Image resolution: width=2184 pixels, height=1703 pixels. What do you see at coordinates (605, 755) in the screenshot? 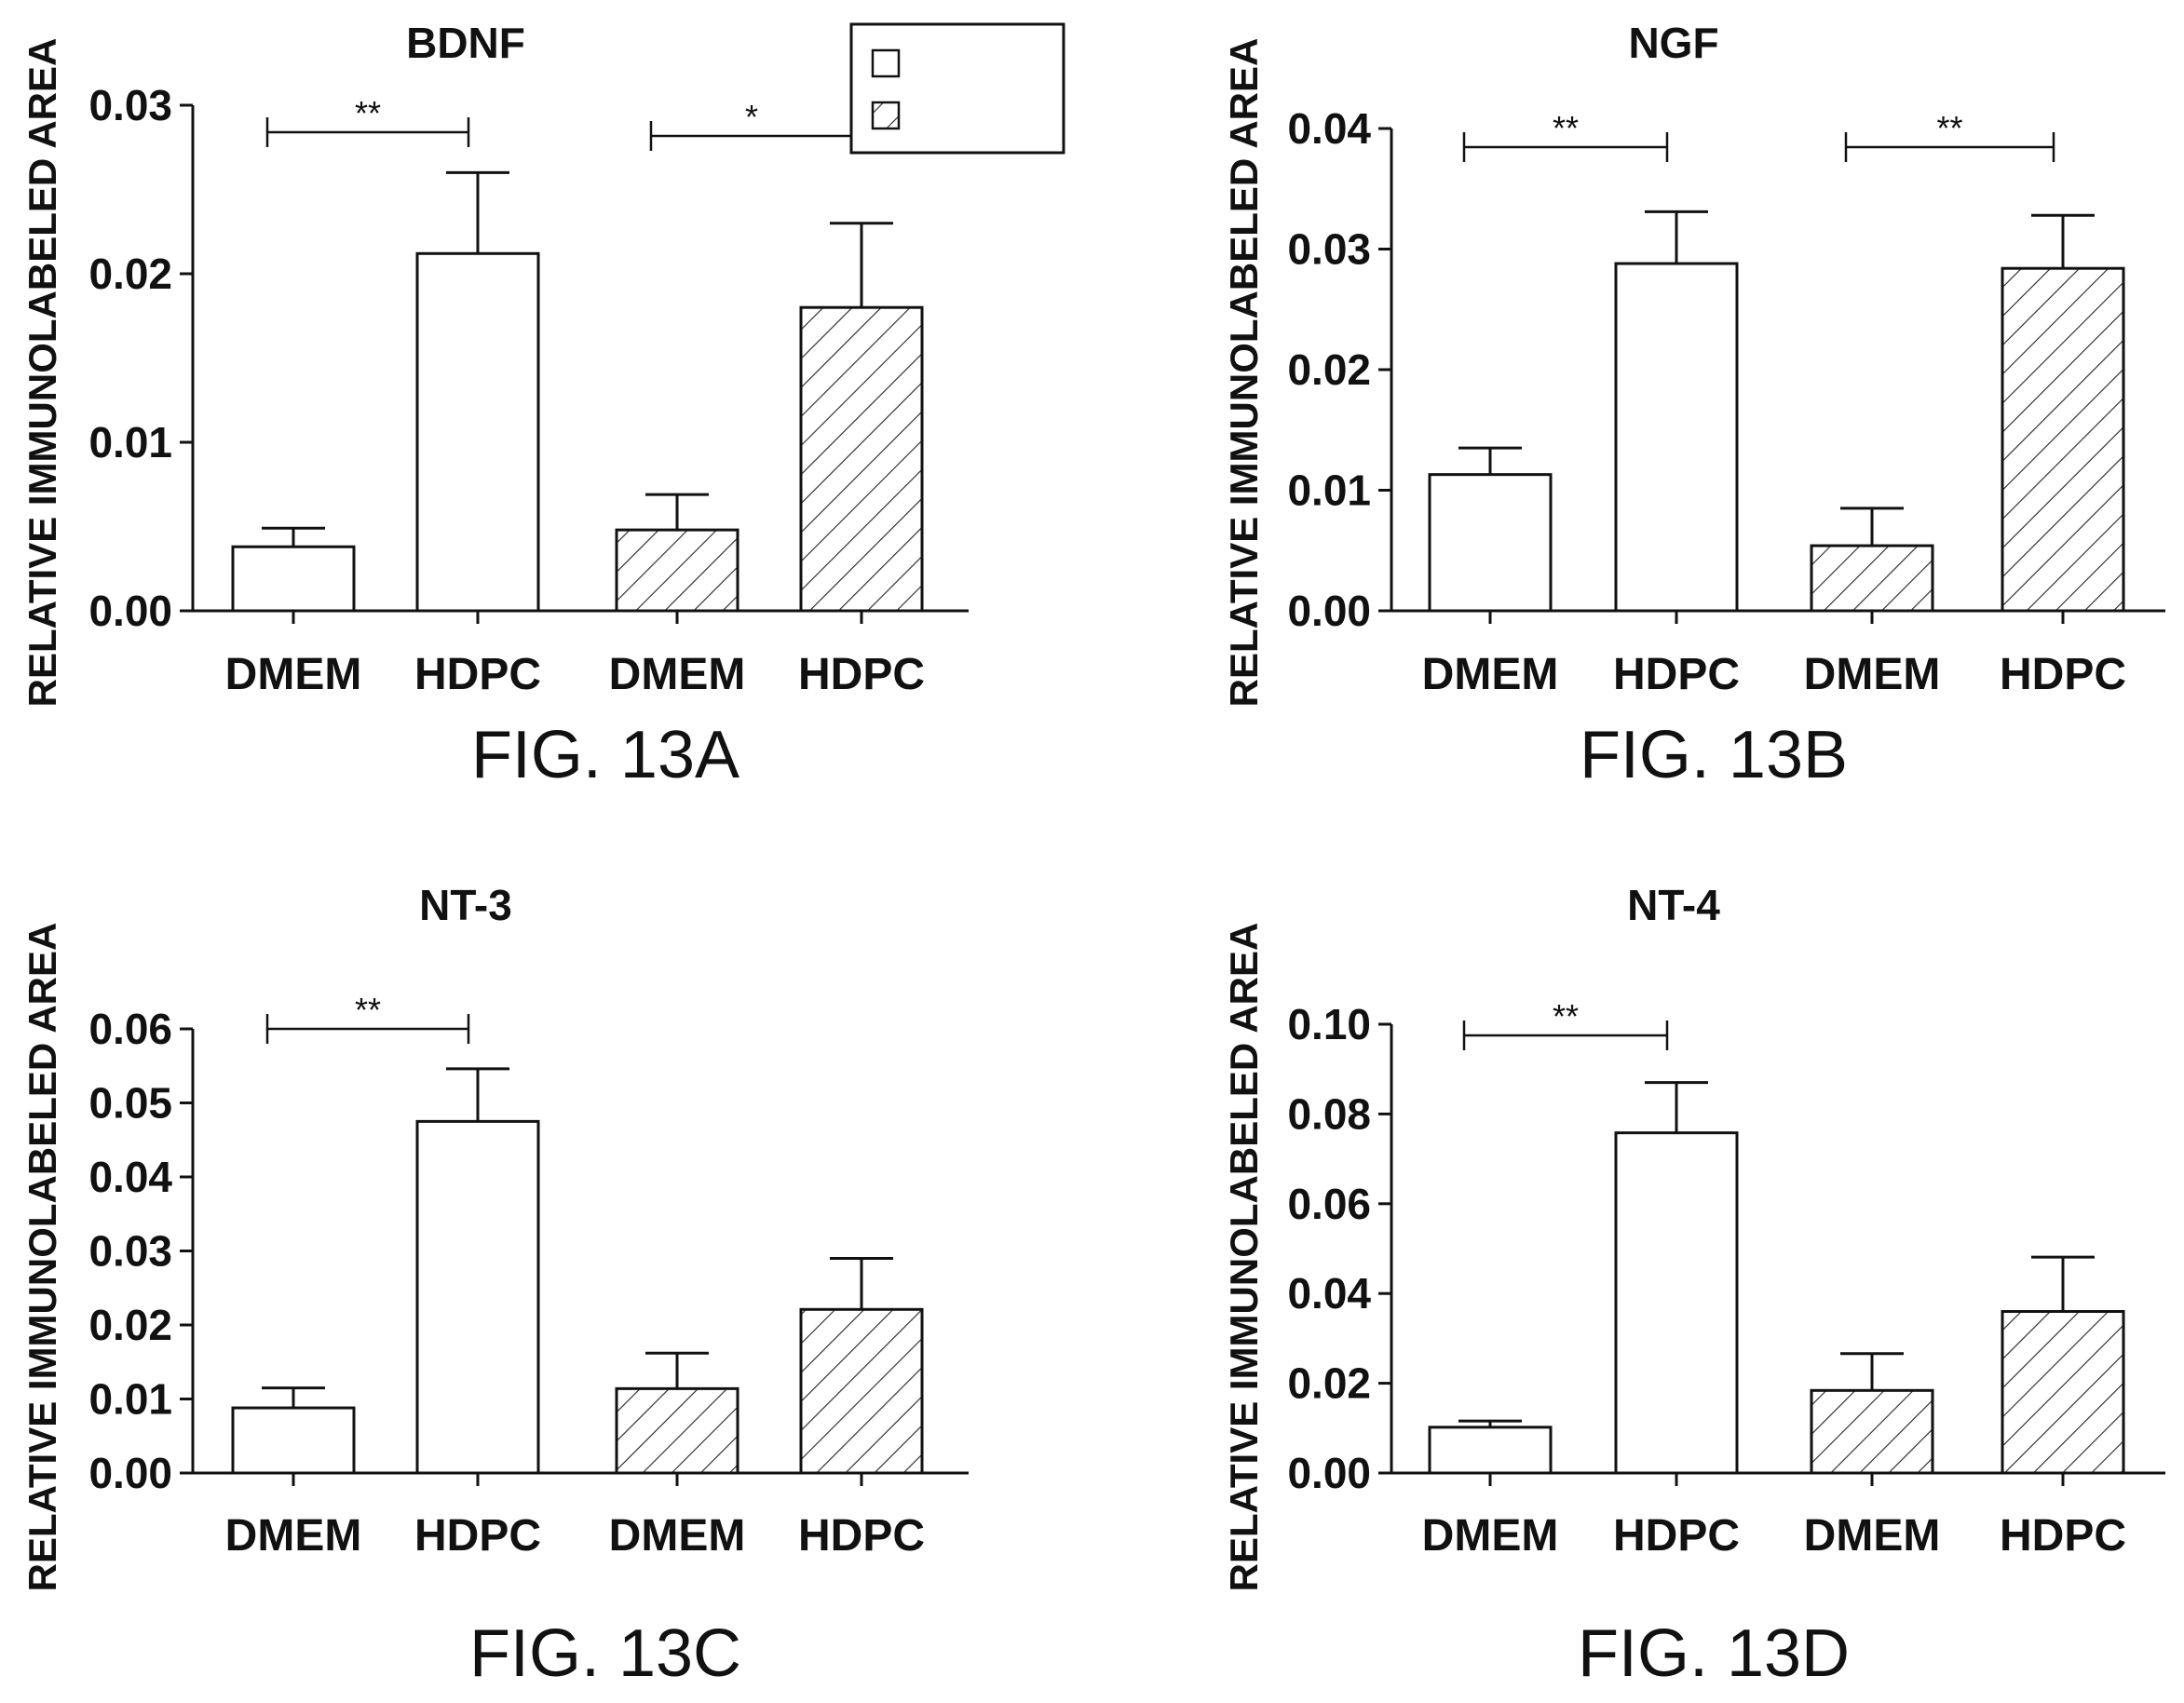
I see `figure-caption: FIG. 13A` at bounding box center [605, 755].